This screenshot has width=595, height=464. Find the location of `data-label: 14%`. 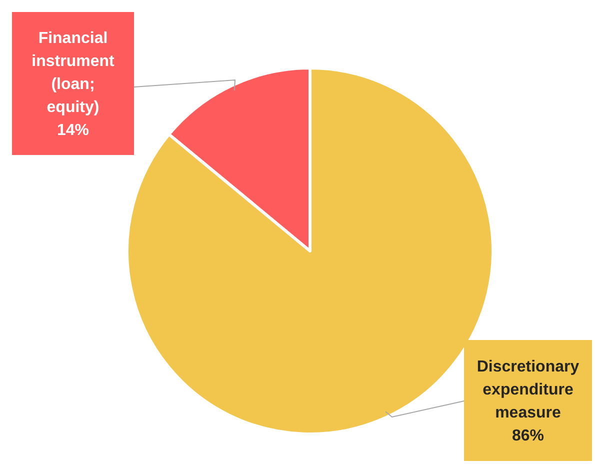

data-label: 14% is located at coordinates (73, 131).